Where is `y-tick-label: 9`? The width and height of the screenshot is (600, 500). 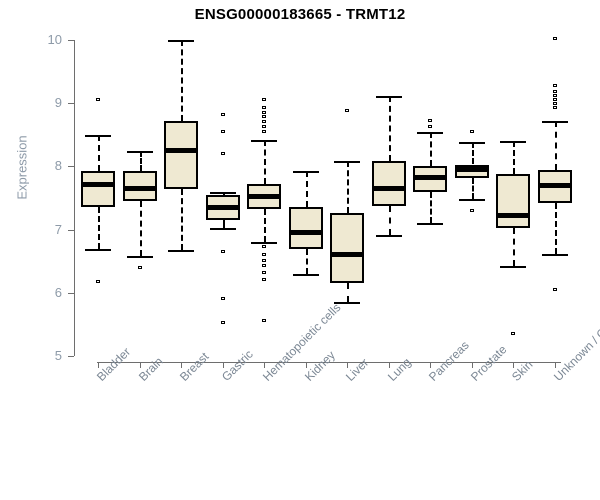 y-tick-label: 9 is located at coordinates (58, 103).